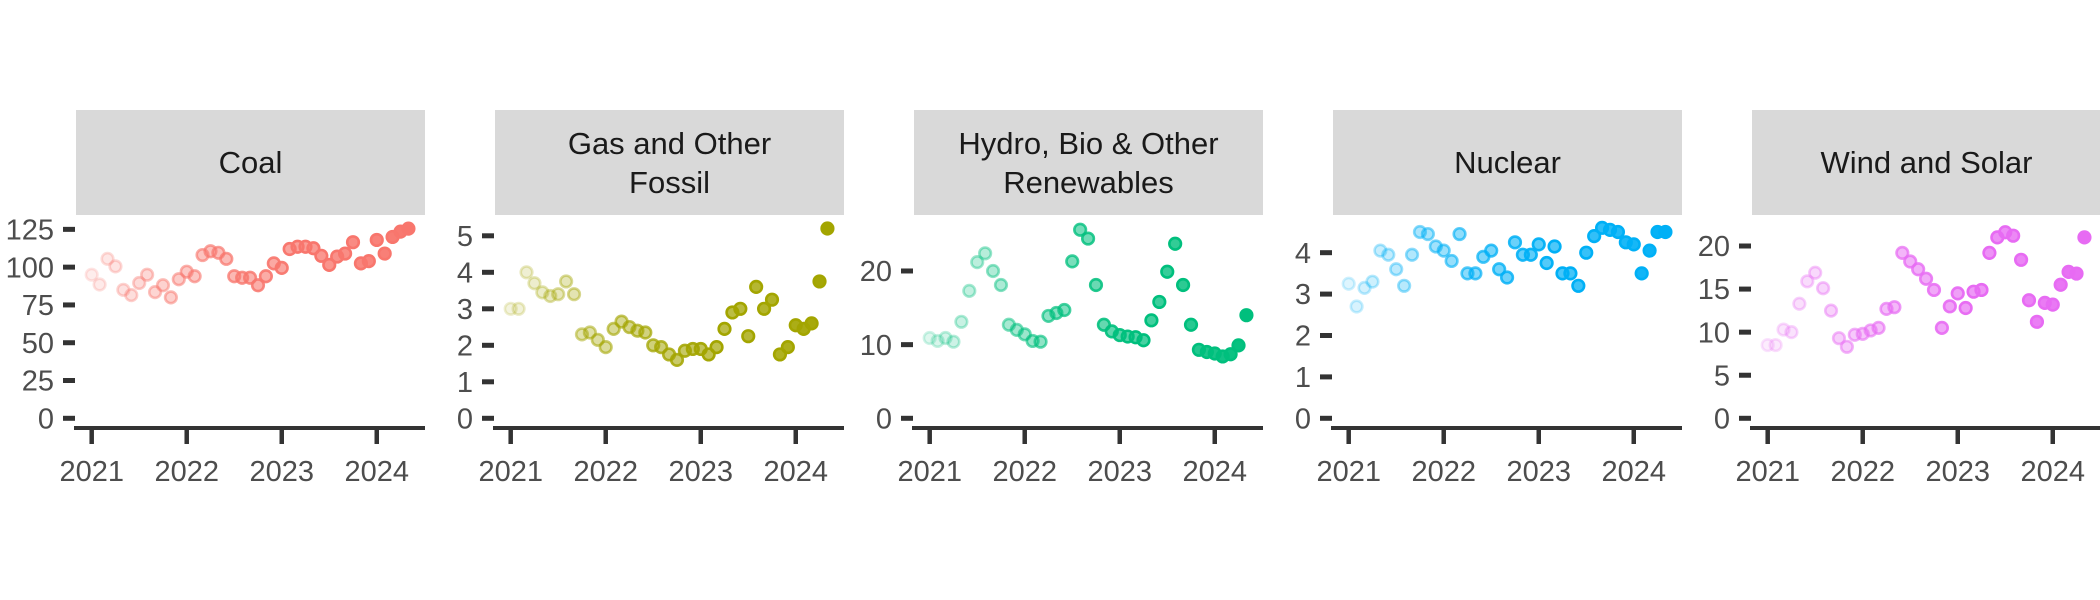  I want to click on x-tick-label: 2022, so click(1862, 472).